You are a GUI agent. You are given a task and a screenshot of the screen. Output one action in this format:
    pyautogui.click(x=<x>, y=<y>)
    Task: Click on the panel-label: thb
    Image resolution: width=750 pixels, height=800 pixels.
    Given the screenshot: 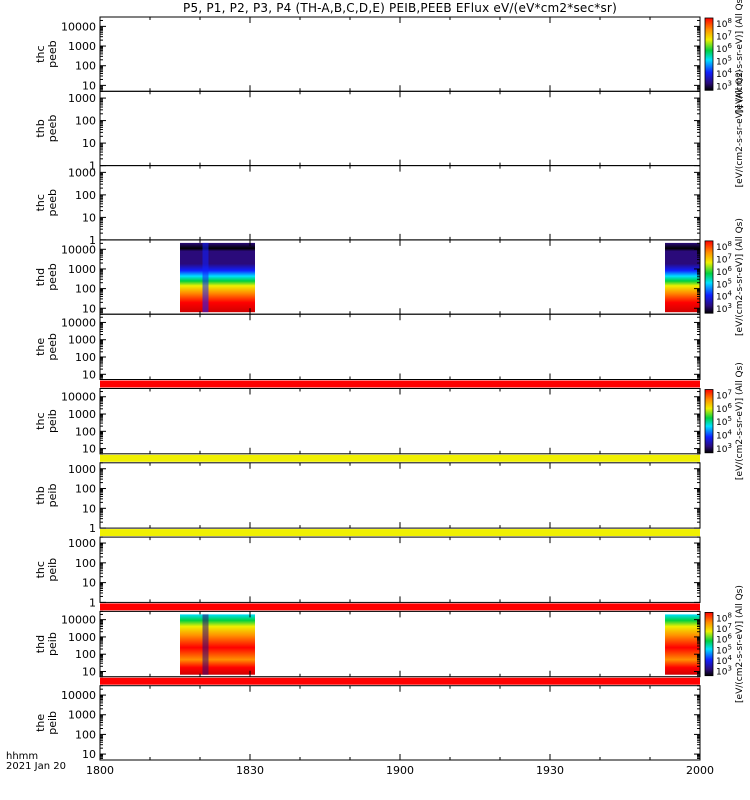 What is the action you would take?
    pyautogui.click(x=40, y=128)
    